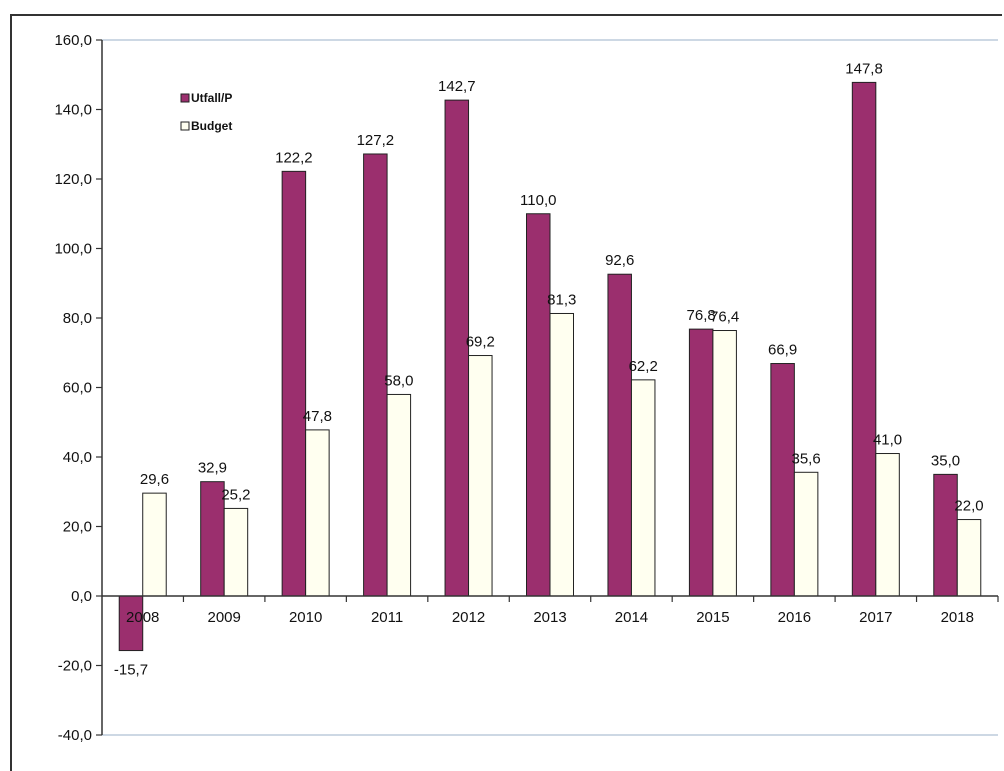  Describe the element at coordinates (457, 86) in the screenshot. I see `data-label: 142,7` at that location.